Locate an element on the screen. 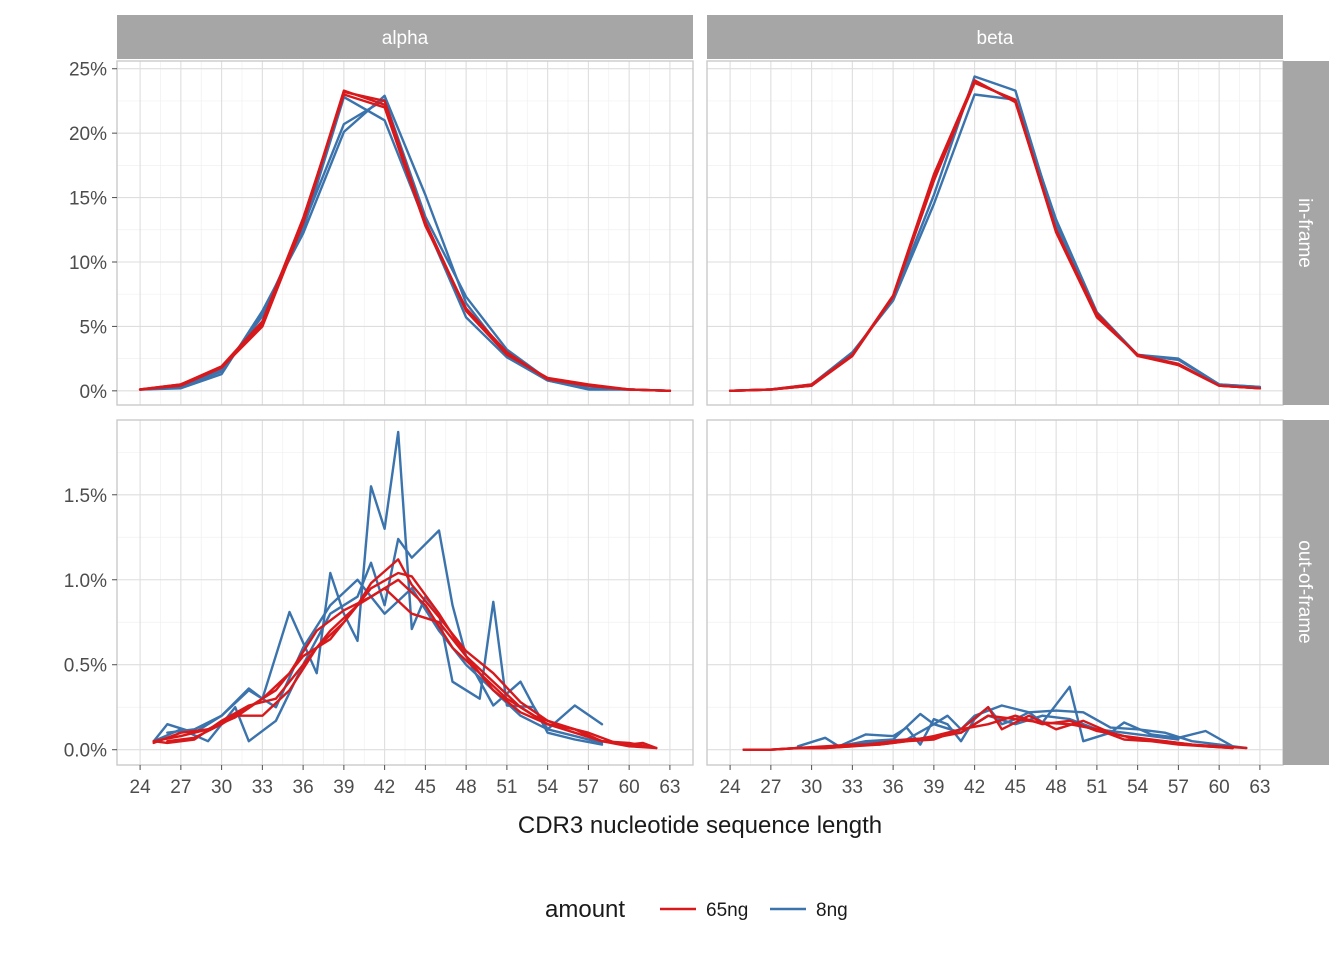 The width and height of the screenshot is (1344, 960). legend-title: amount is located at coordinates (585, 909).